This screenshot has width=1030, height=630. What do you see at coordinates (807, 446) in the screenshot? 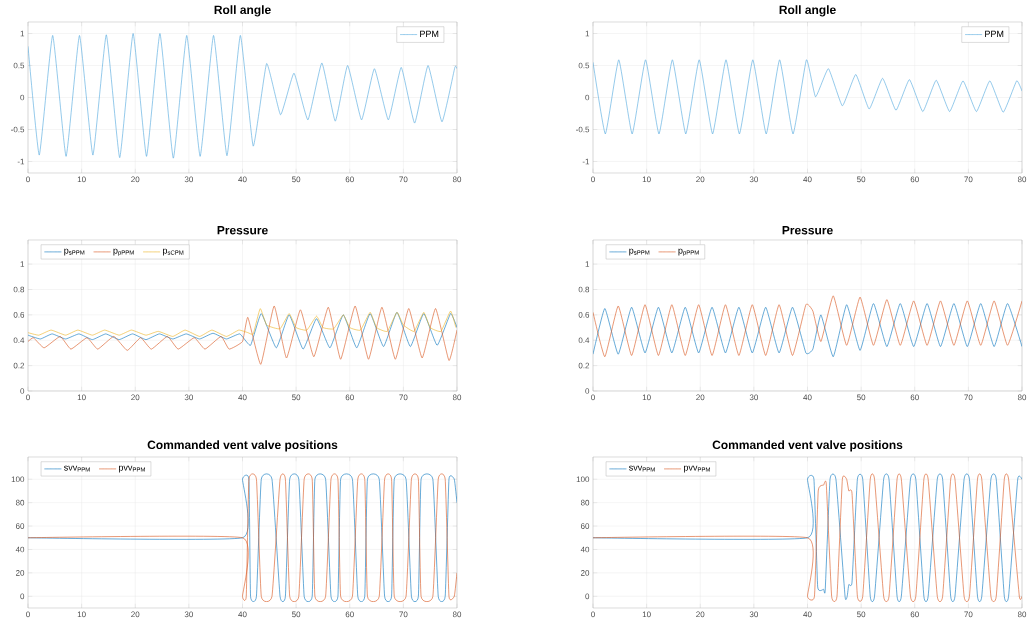
I see `chart-title: Commanded vent valve positions` at bounding box center [807, 446].